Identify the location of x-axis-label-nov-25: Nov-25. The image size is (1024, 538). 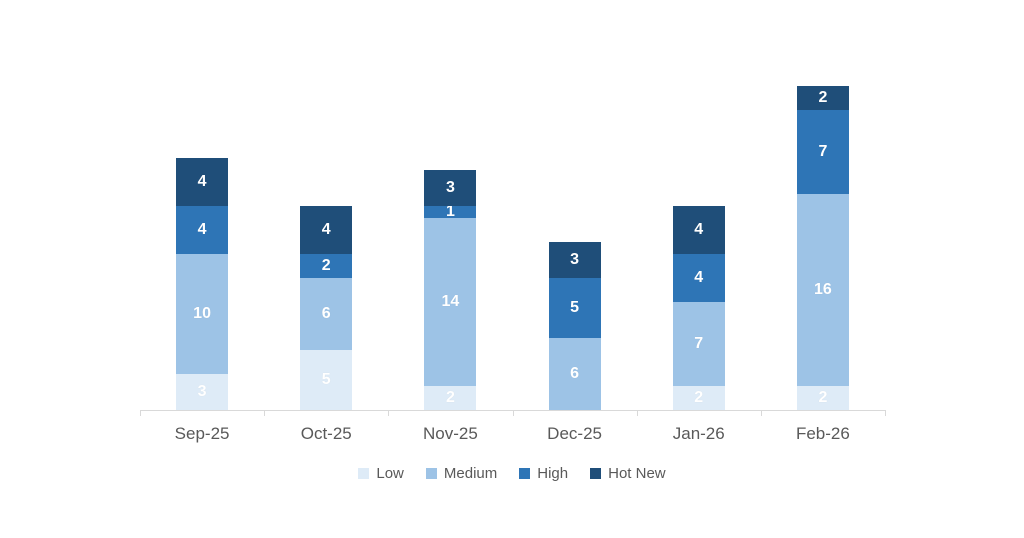
(450, 433).